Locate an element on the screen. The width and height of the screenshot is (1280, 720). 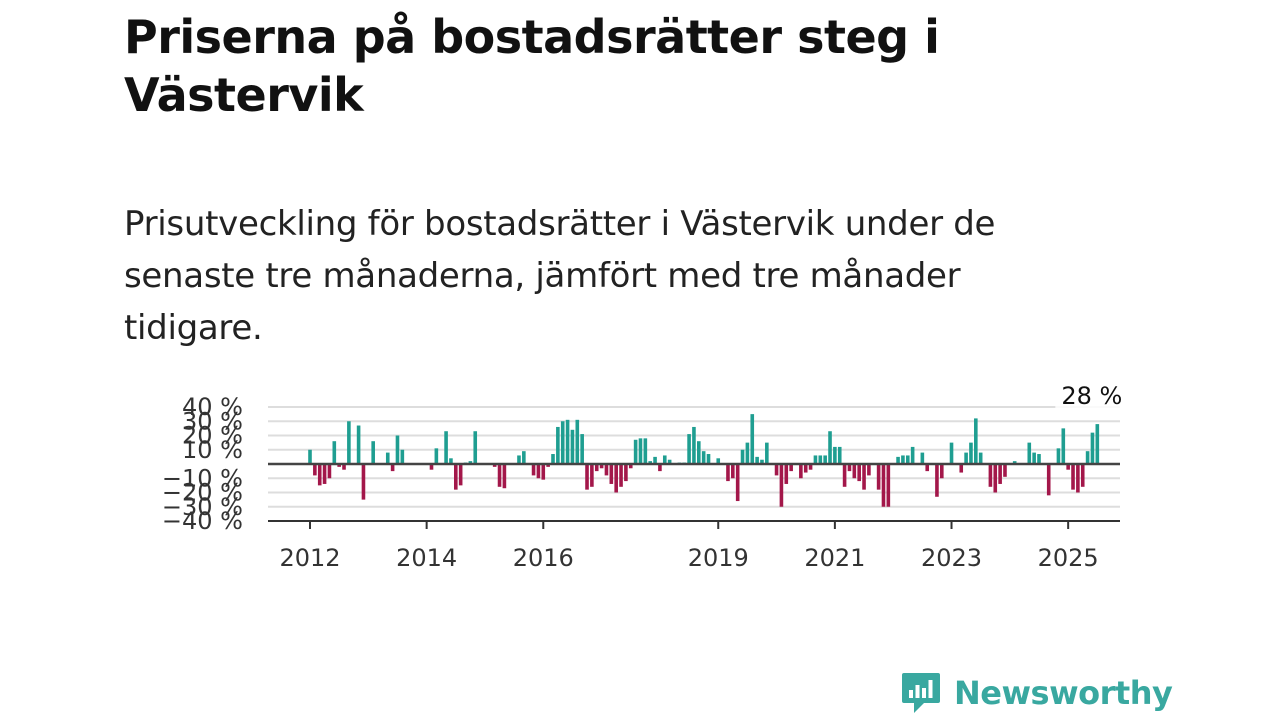
x-tick-label: 2014 is located at coordinates (426, 558).